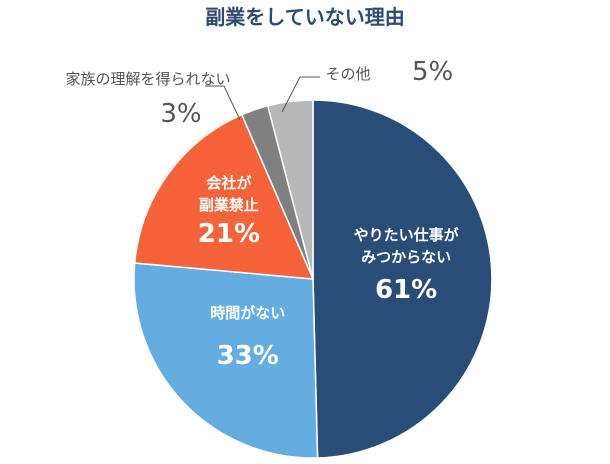 The width and height of the screenshot is (610, 464). Describe the element at coordinates (248, 356) in the screenshot. I see `slice-2-value-label: 33%` at that location.